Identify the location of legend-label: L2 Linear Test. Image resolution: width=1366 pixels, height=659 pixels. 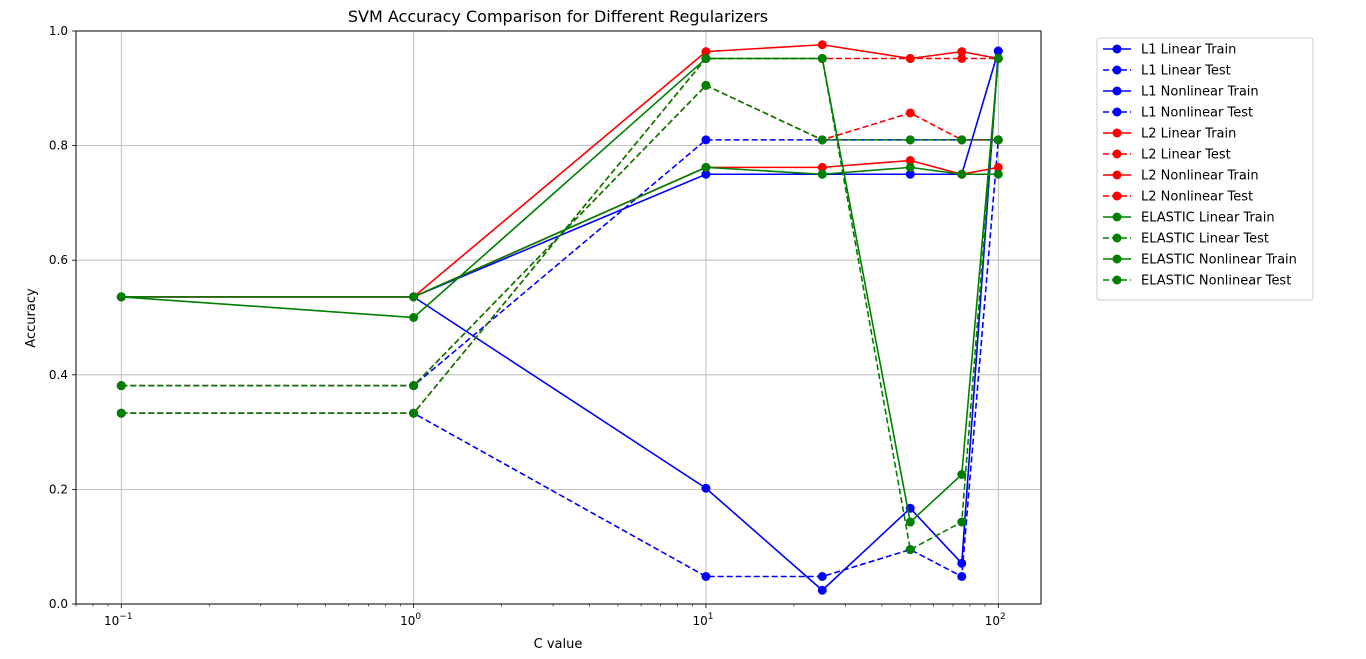
(1186, 155).